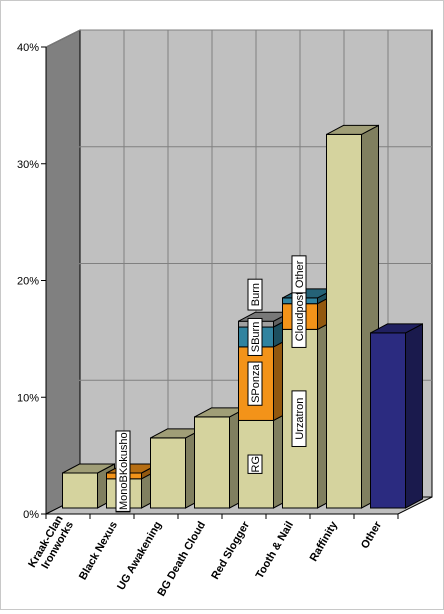  I want to click on y-tick-label: 0%, so click(31, 515).